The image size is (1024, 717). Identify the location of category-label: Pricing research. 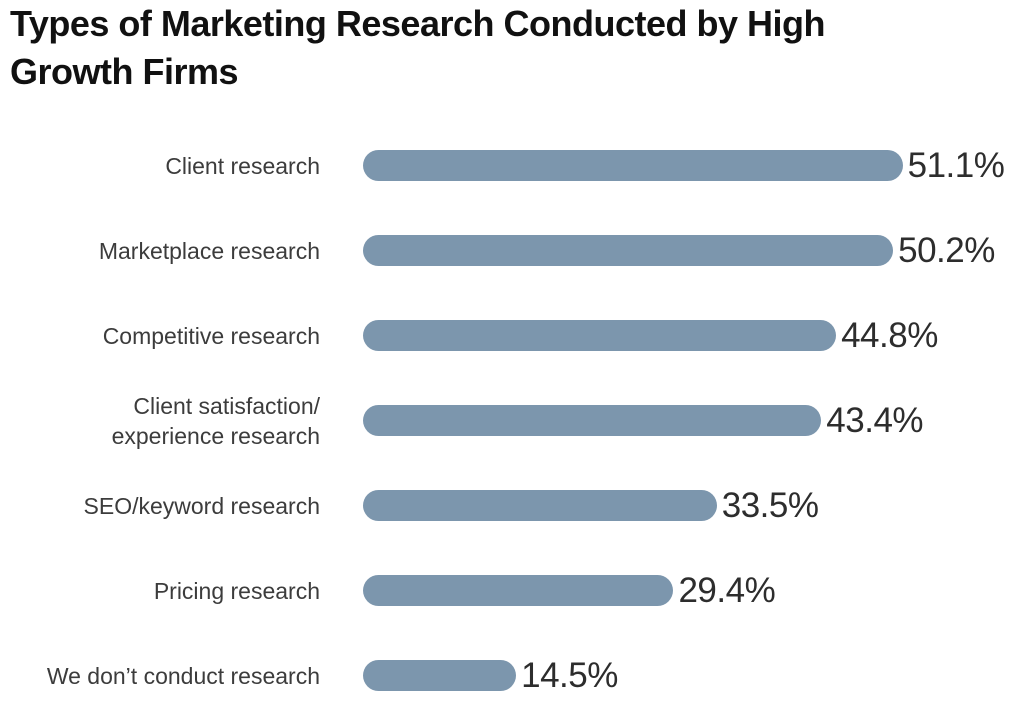
(236, 590).